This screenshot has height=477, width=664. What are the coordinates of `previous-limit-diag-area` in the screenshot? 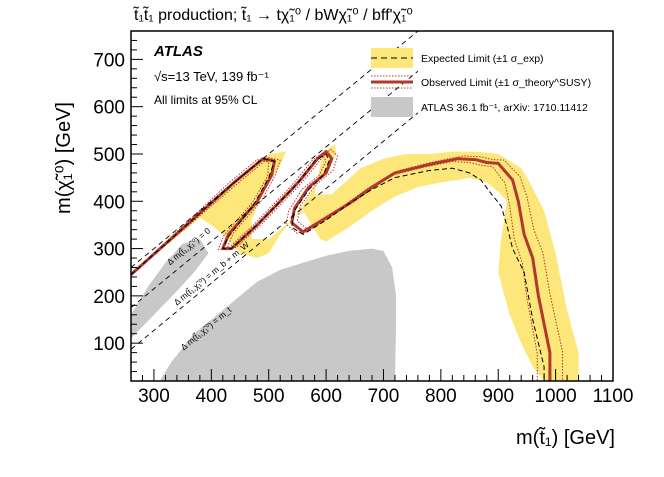 It's located at (170, 289).